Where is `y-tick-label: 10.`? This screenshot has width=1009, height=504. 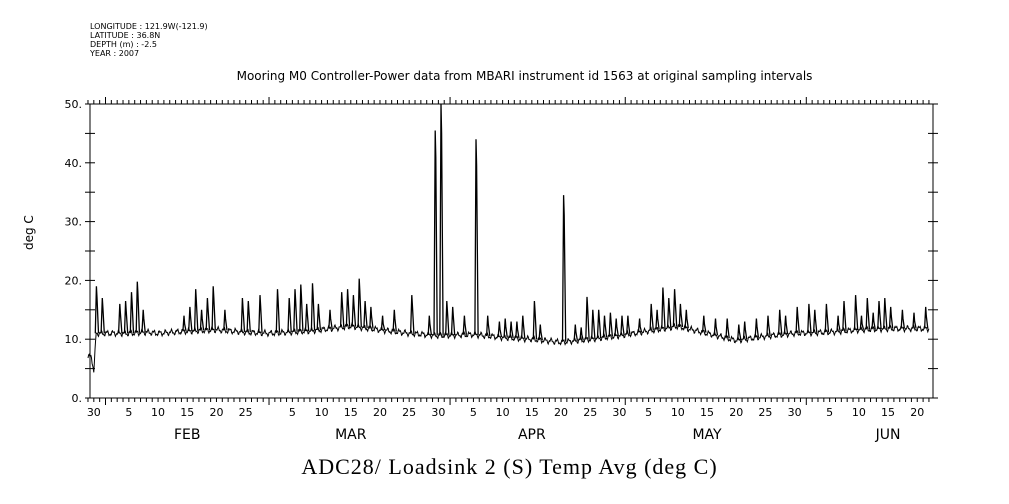
y-tick-label: 10. is located at coordinates (74, 339).